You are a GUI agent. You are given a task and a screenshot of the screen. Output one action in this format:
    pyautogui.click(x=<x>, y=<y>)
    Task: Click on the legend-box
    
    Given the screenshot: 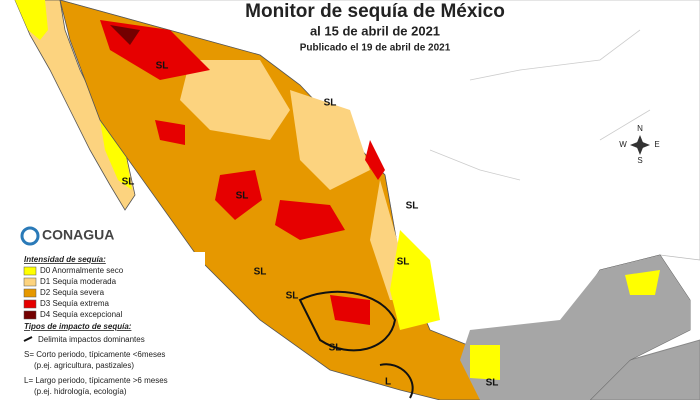 What is the action you would take?
    pyautogui.click(x=112, y=326)
    